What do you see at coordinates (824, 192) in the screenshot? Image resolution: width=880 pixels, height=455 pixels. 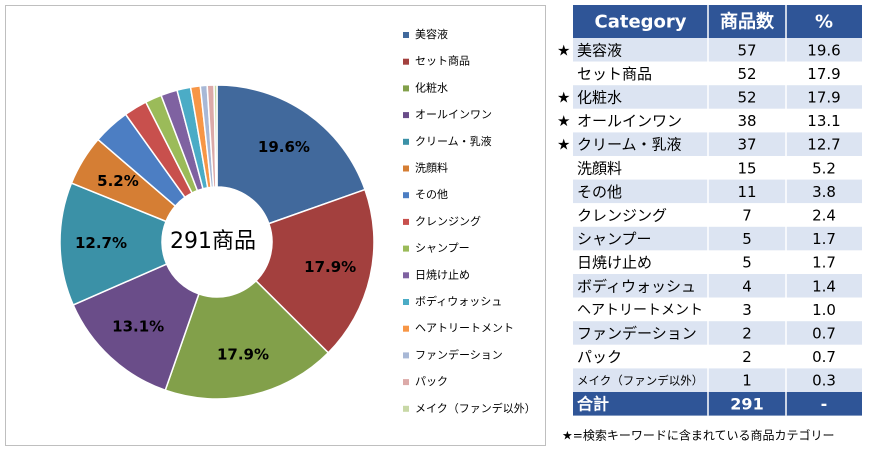 I see `table-cell: 3.8` at bounding box center [824, 192].